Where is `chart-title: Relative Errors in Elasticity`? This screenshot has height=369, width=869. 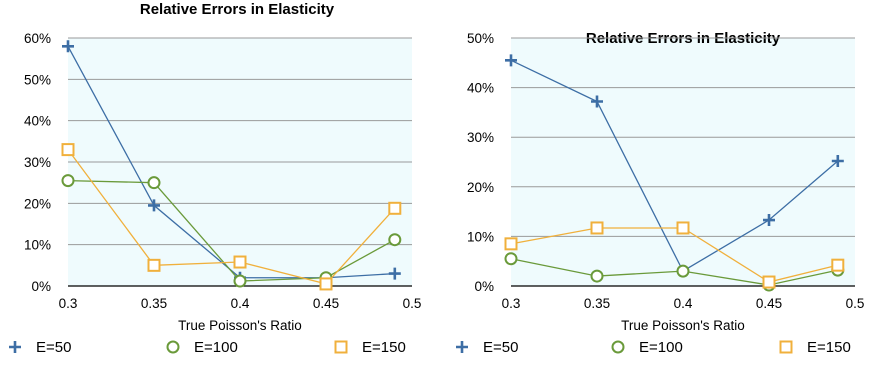 chart-title: Relative Errors in Elasticity is located at coordinates (237, 9).